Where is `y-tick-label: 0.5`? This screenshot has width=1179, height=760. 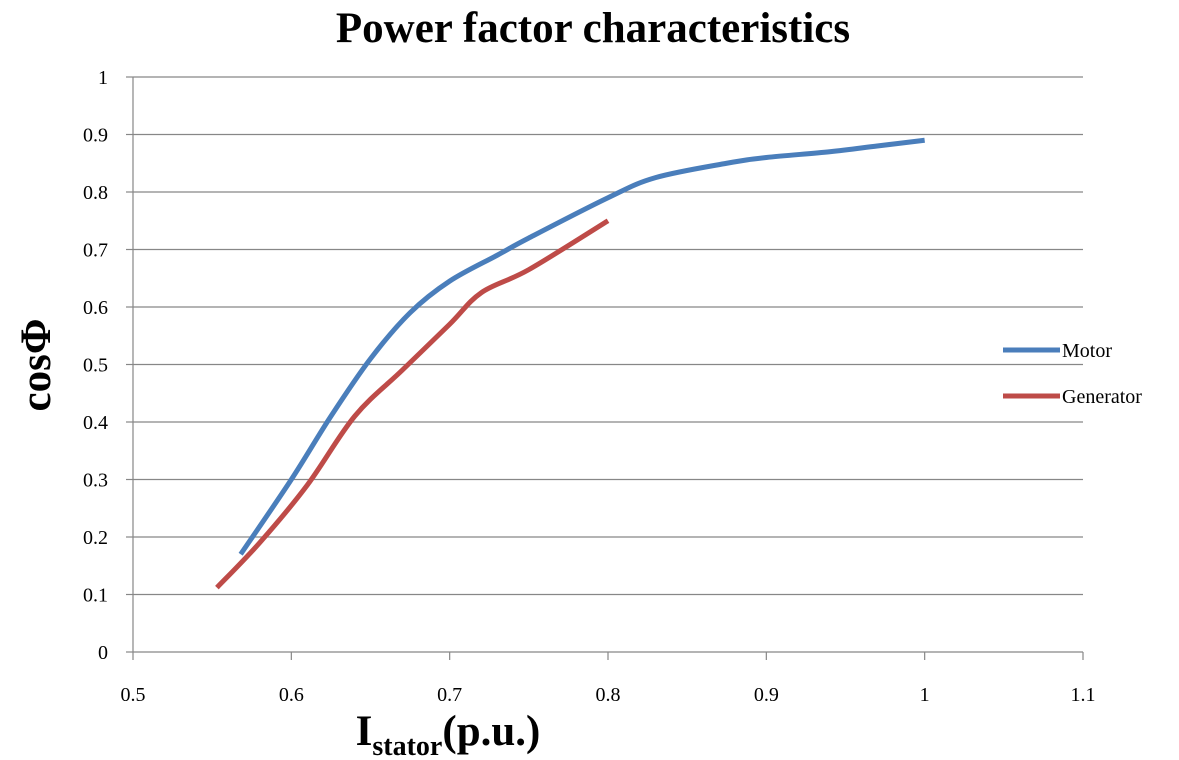
y-tick-label: 0.5 is located at coordinates (95, 366).